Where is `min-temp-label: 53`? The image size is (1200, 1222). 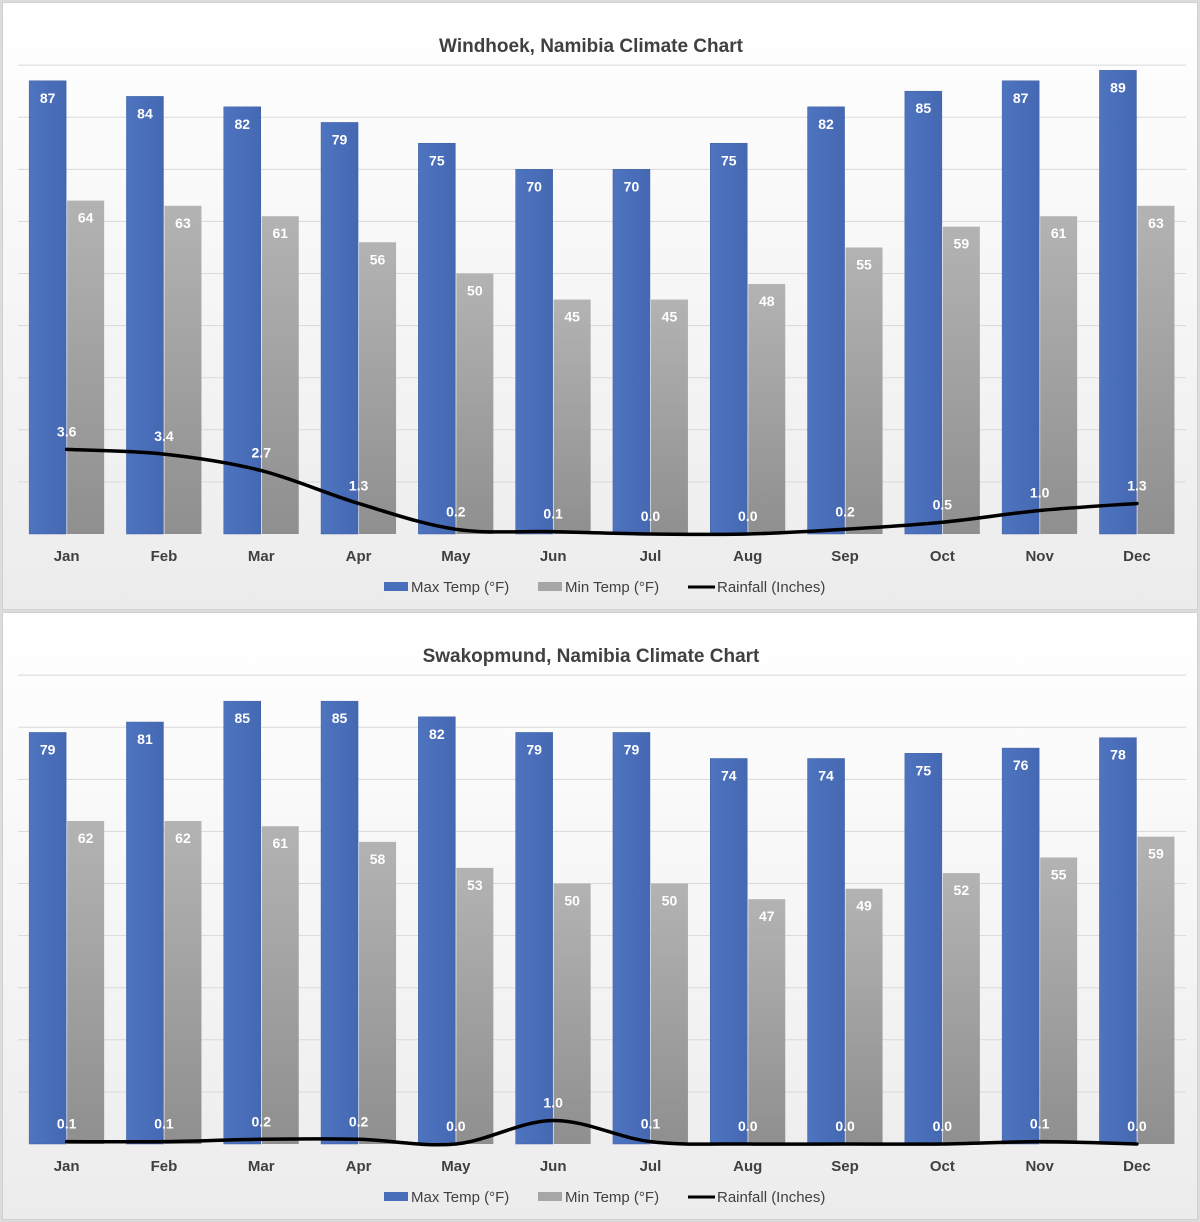
min-temp-label: 53 is located at coordinates (475, 885).